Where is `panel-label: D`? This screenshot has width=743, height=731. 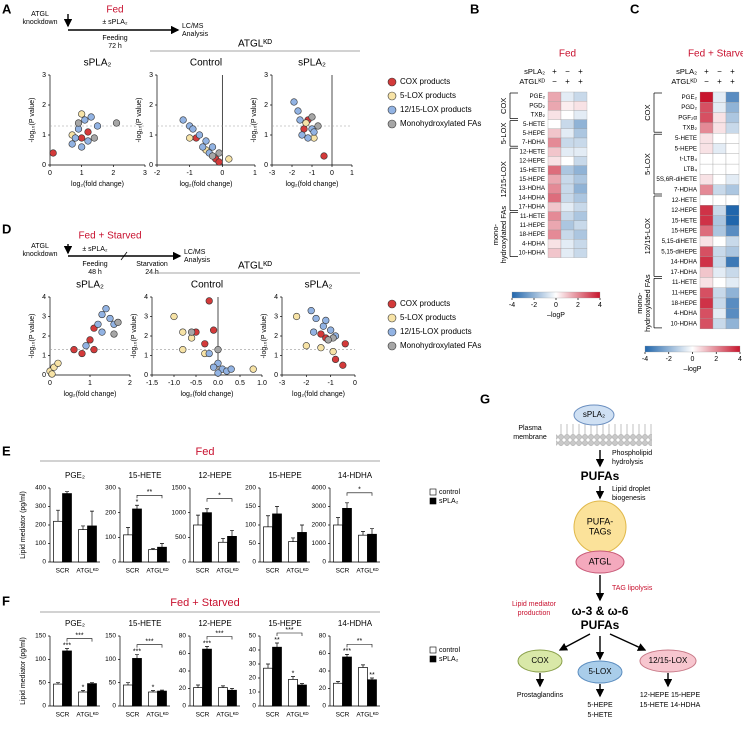 panel-label: D is located at coordinates (6, 228).